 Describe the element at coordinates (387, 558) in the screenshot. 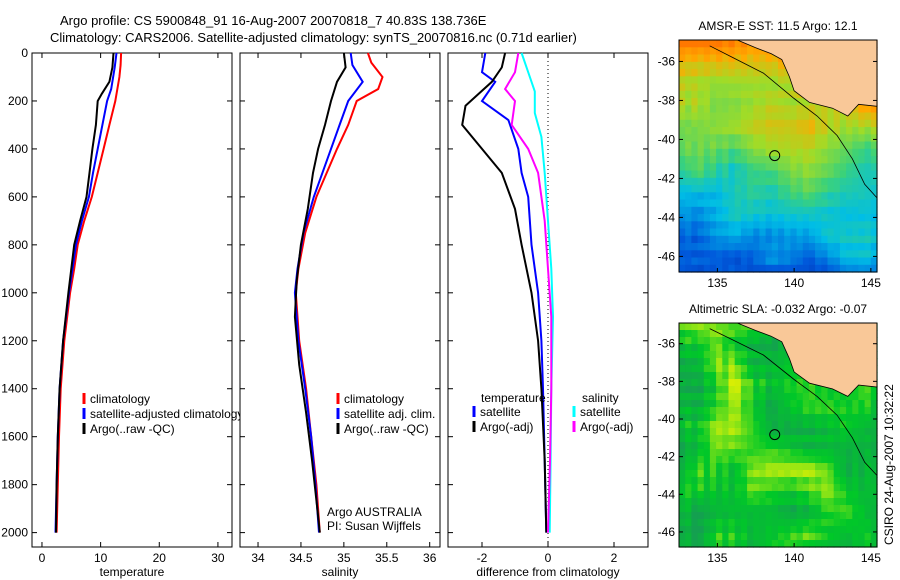

I see `x-tick-label: 35.5` at that location.